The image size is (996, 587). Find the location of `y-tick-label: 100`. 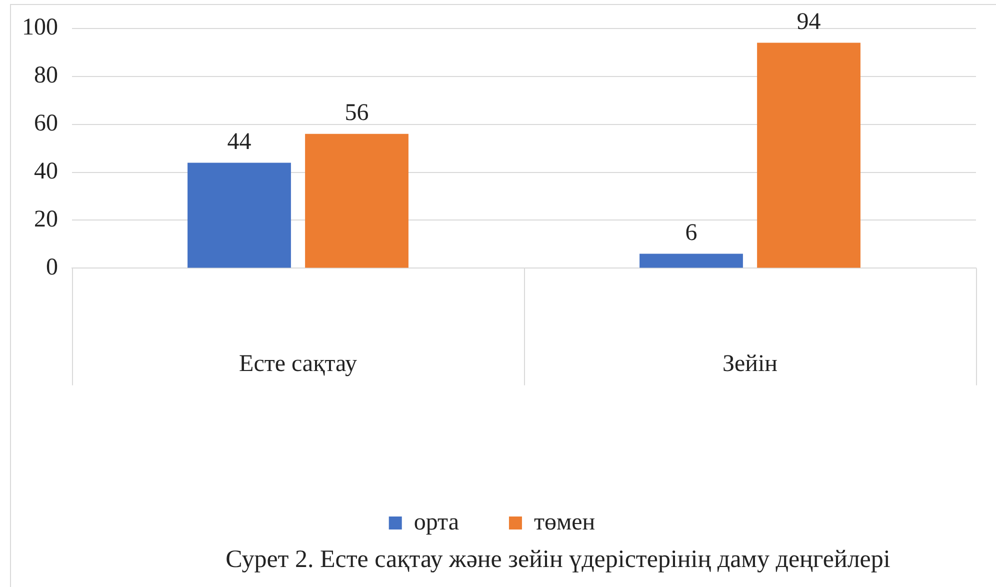

y-tick-label: 100 is located at coordinates (40, 27).